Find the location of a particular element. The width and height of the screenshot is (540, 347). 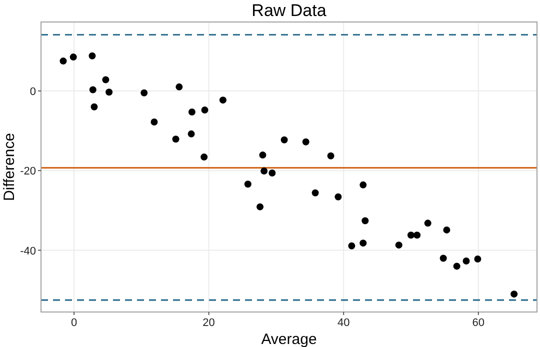

x-tick-label: 60 is located at coordinates (478, 323).